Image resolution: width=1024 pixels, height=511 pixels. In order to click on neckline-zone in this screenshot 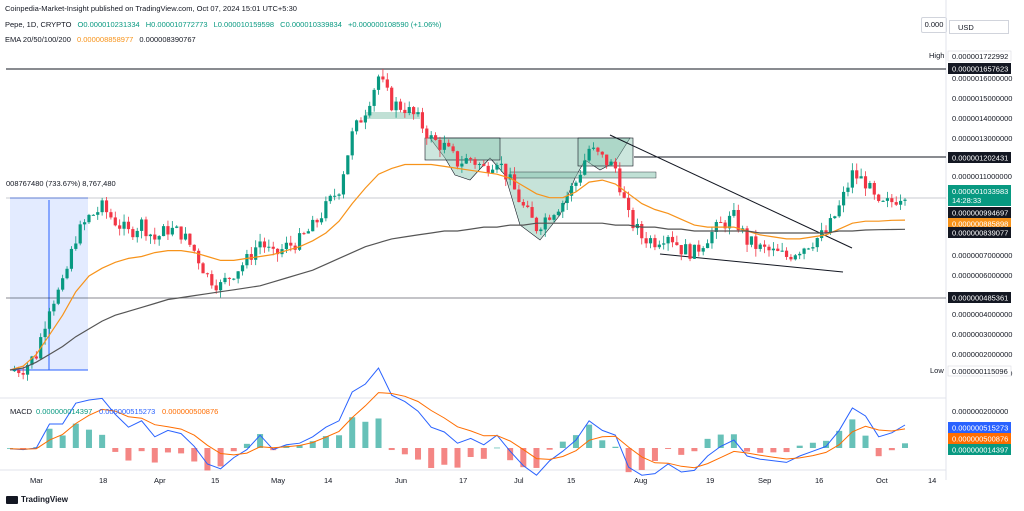, I will do `click(583, 175)`.